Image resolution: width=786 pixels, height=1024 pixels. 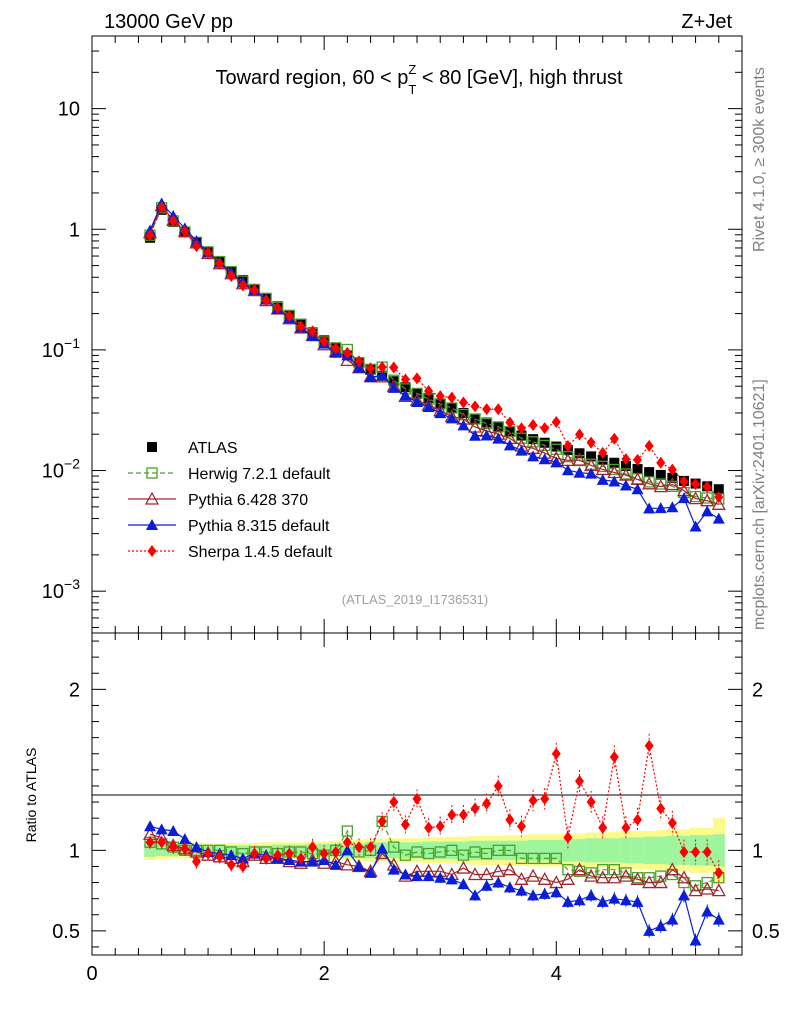 What do you see at coordinates (31, 795) in the screenshot?
I see `ratio-y-axis-label: Ratio to ATLAS` at bounding box center [31, 795].